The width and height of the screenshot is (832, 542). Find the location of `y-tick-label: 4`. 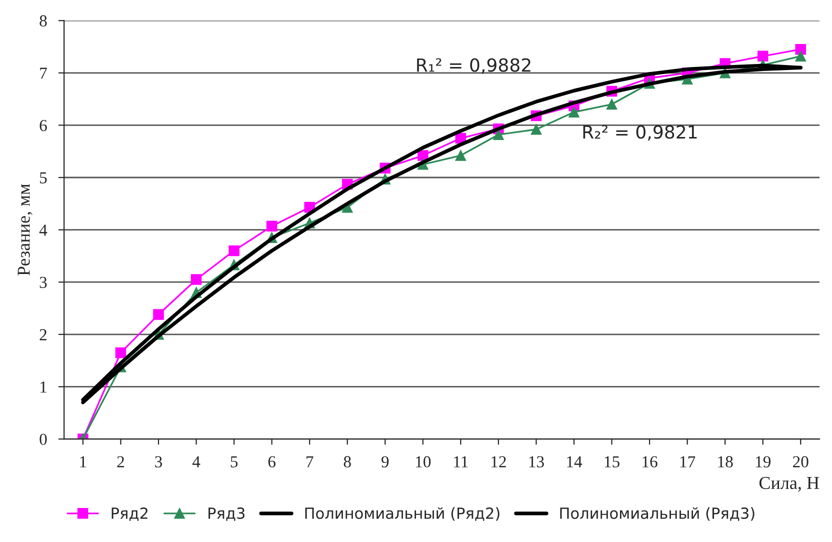

y-tick-label: 4 is located at coordinates (43, 230).